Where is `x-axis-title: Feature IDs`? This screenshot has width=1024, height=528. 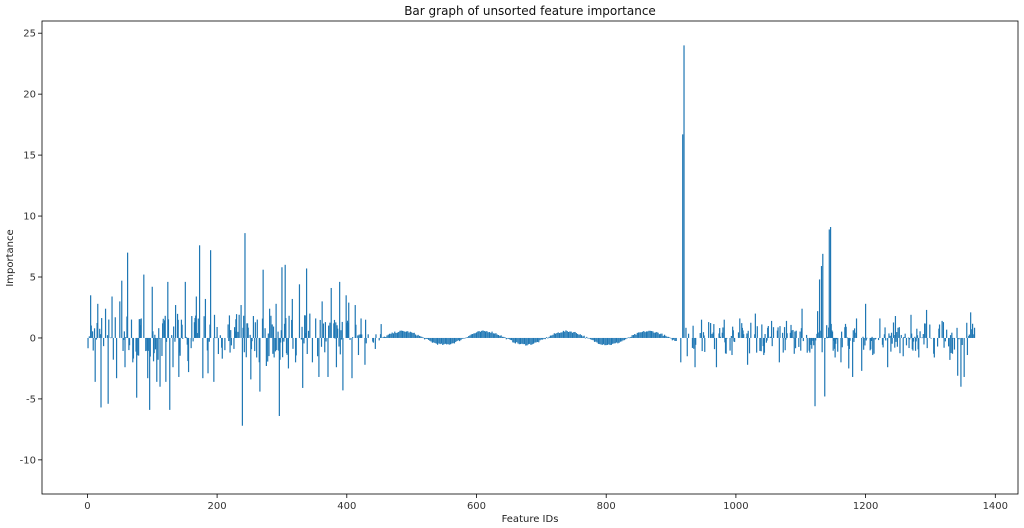
x-axis-title: Feature IDs is located at coordinates (530, 519).